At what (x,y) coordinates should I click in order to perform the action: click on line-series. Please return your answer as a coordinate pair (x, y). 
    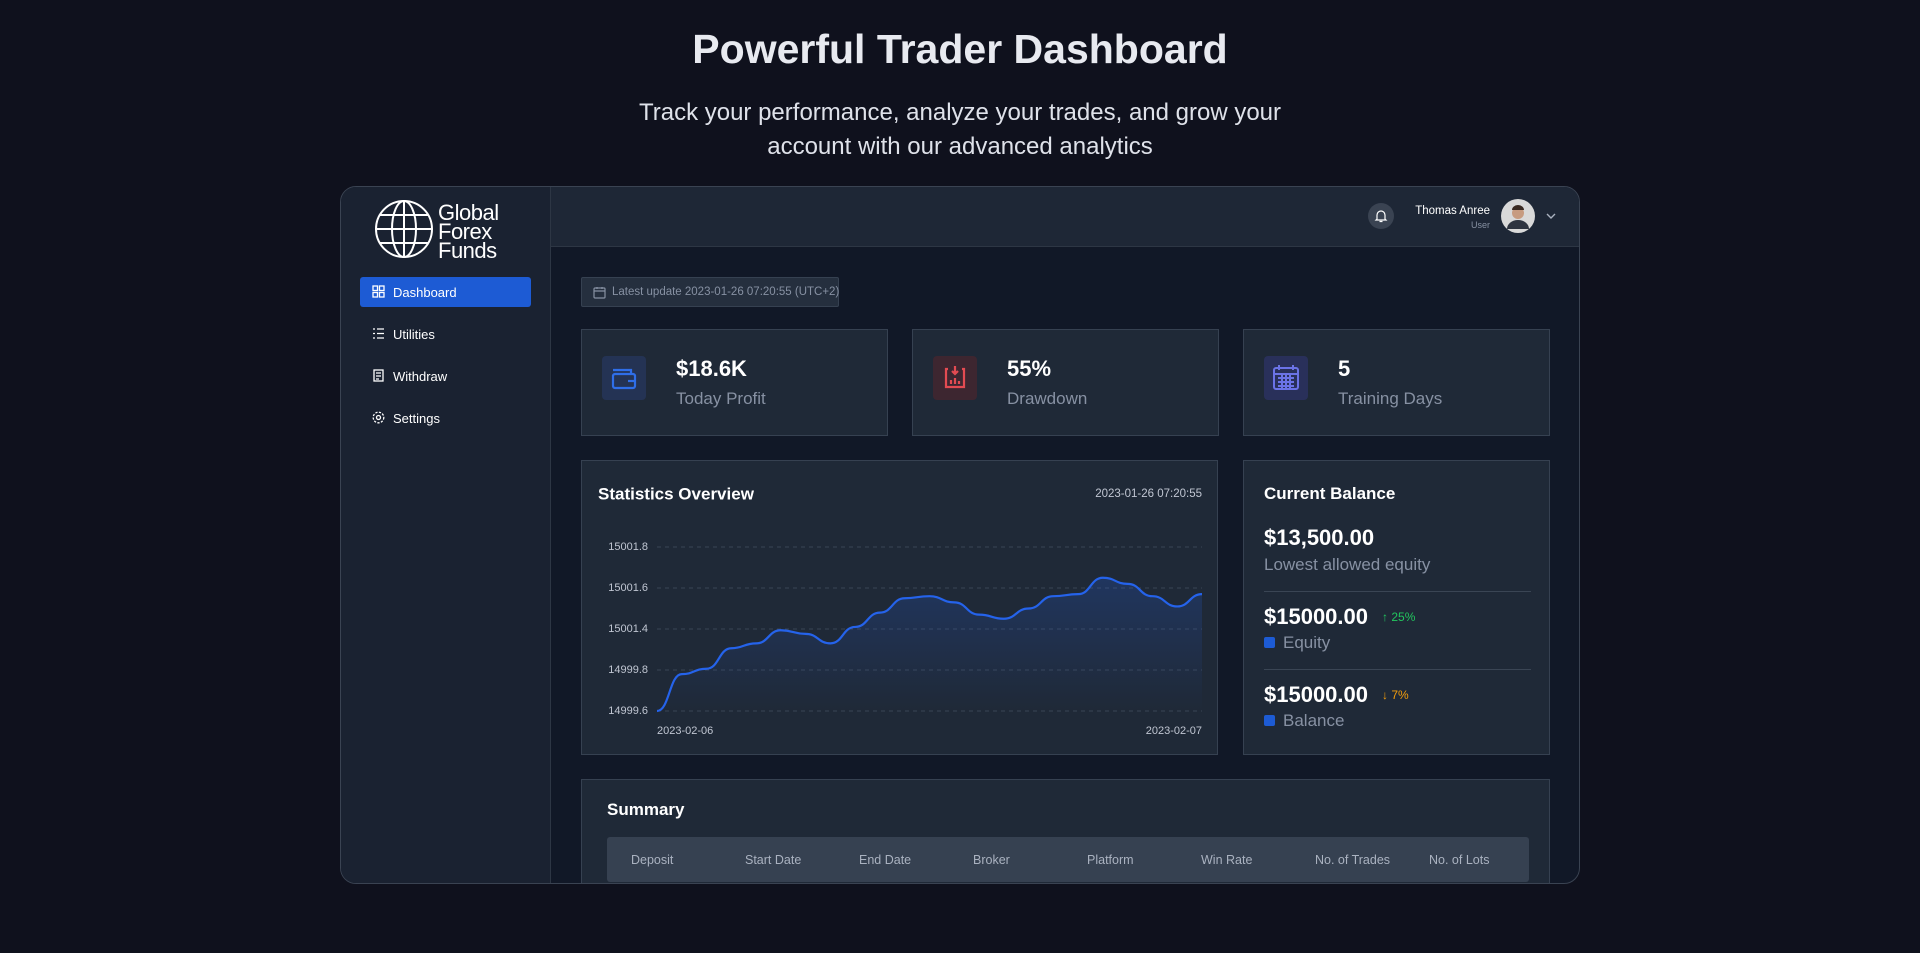
    Looking at the image, I should click on (929, 644).